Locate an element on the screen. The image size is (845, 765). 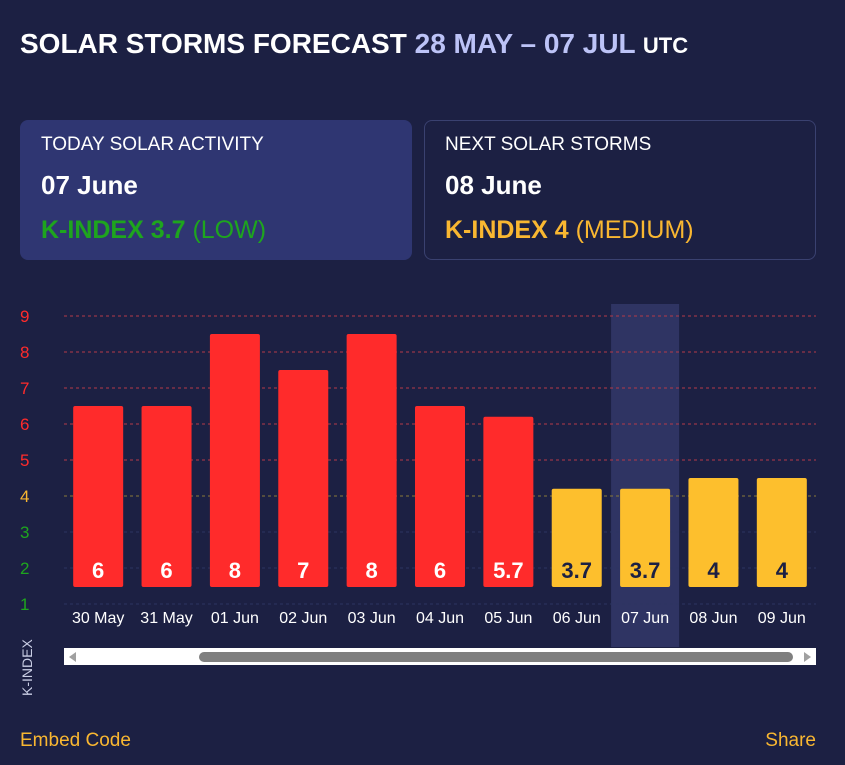
bar-value-label: 5.7 is located at coordinates (508, 570).